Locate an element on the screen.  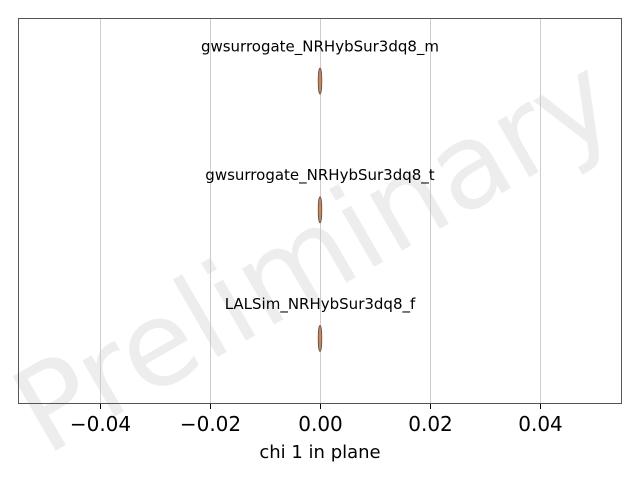
x-tick-label: −0.02 is located at coordinates (210, 424).